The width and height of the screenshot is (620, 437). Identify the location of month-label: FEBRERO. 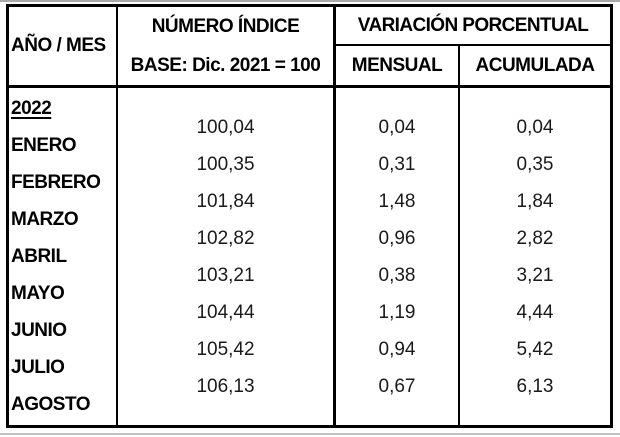
(56, 182).